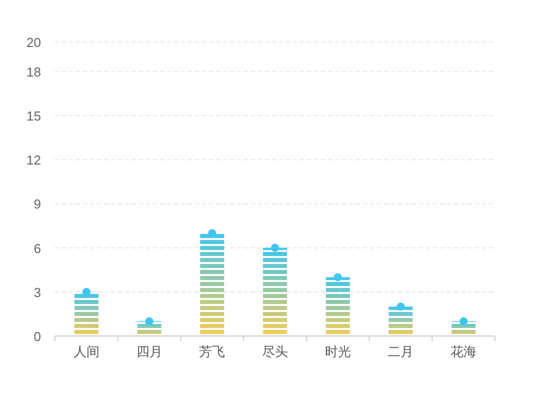 The image size is (550, 420). Describe the element at coordinates (275, 351) in the screenshot. I see `x-tick-label: 尽头` at that location.